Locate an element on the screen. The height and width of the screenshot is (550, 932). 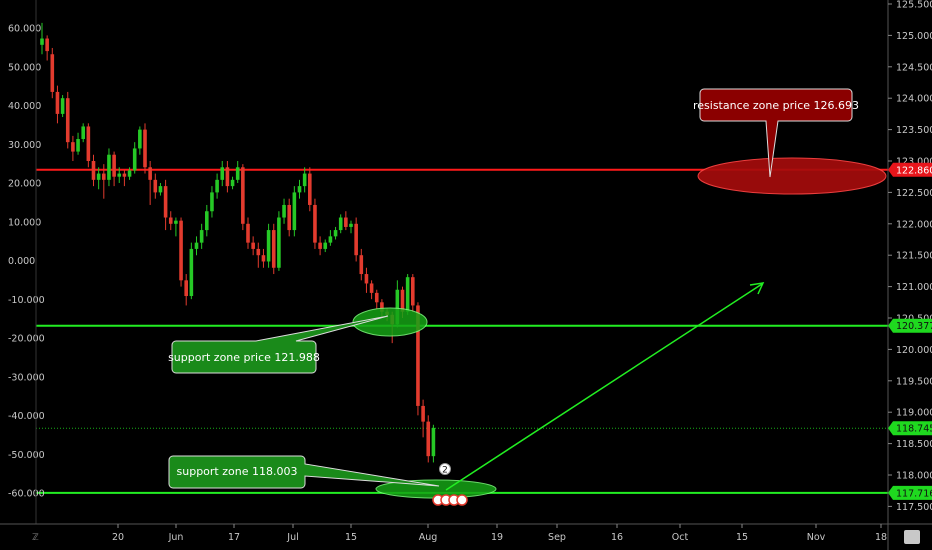
support-callout-lower-box is located at coordinates (304, 472).